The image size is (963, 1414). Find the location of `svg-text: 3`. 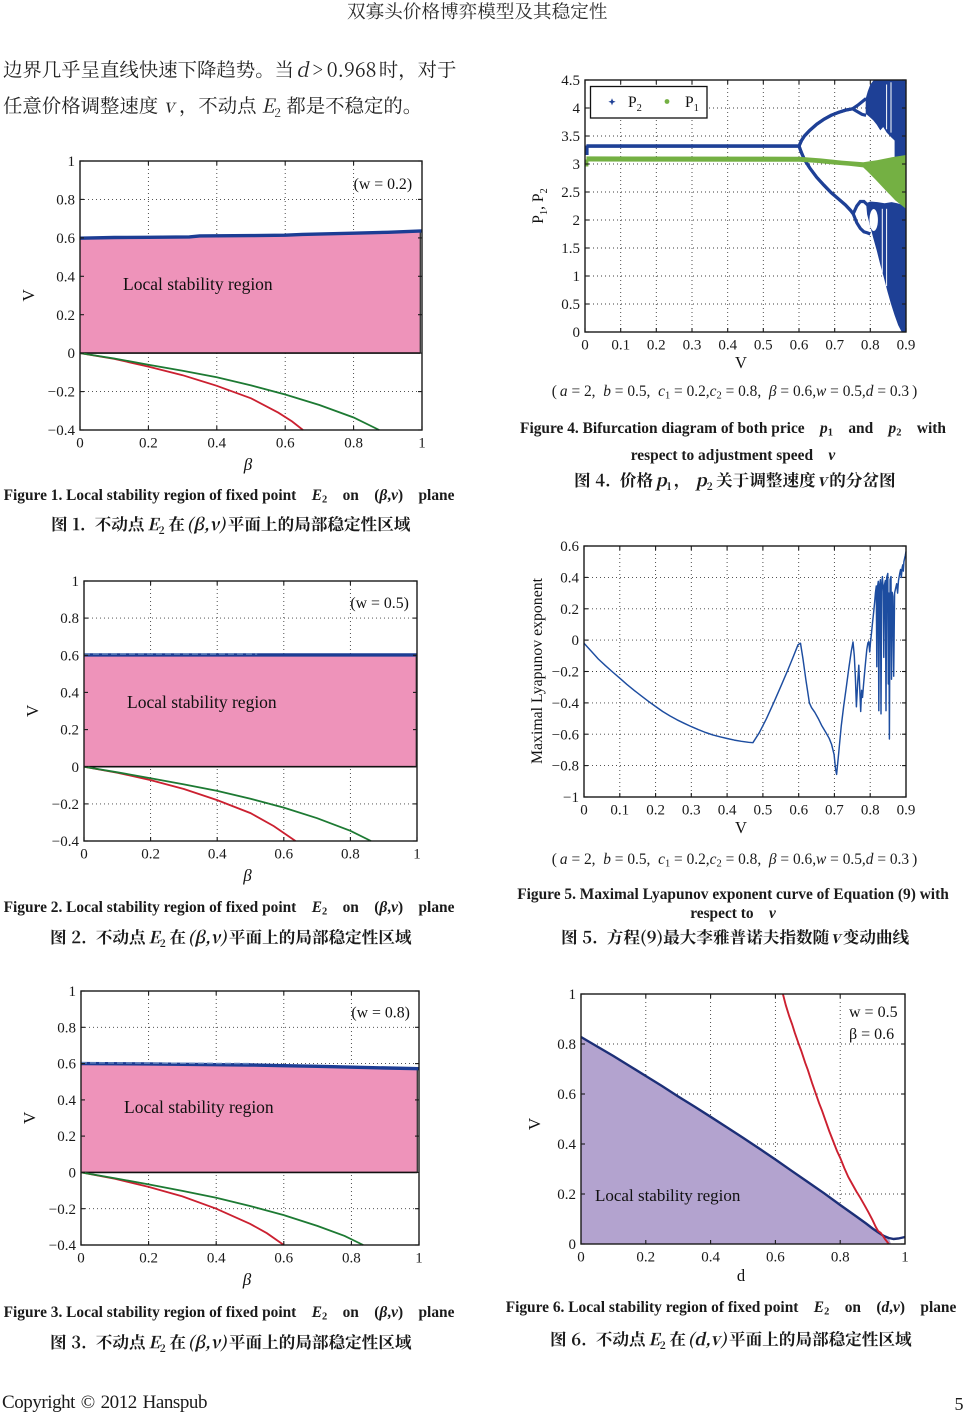

svg-text: 3 is located at coordinates (577, 165).